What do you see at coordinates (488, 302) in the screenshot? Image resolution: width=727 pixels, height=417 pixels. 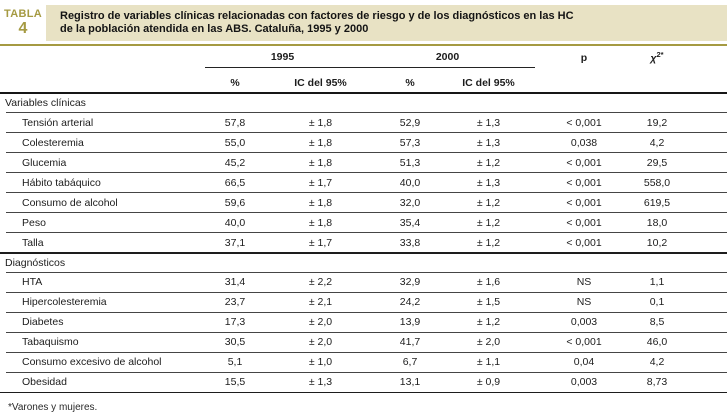 I see `ci-2000-value: ± 1,5` at bounding box center [488, 302].